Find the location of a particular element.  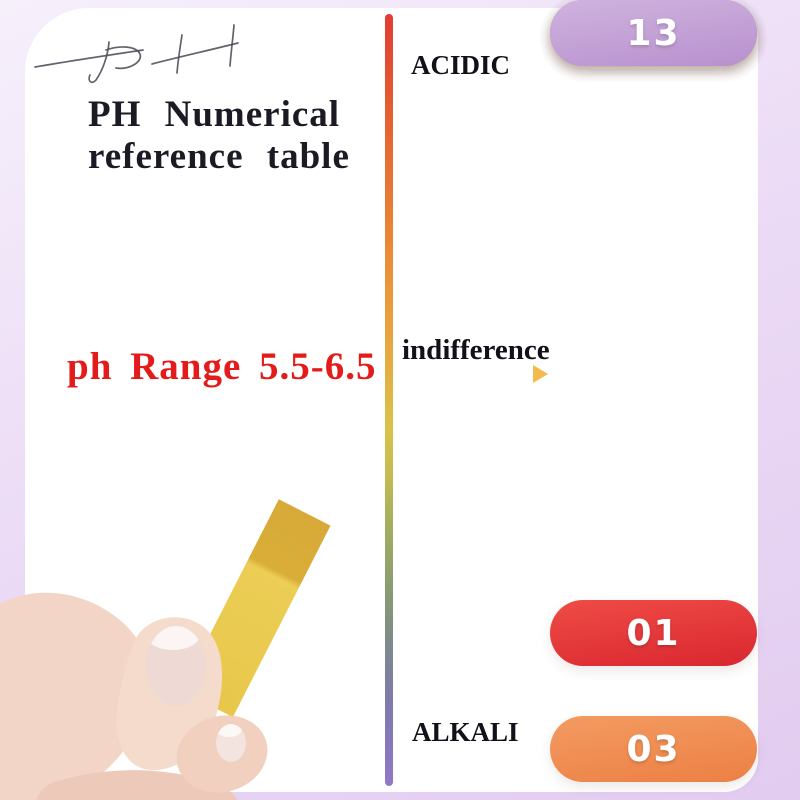

ph-pill-03: 03 is located at coordinates (653, 749).